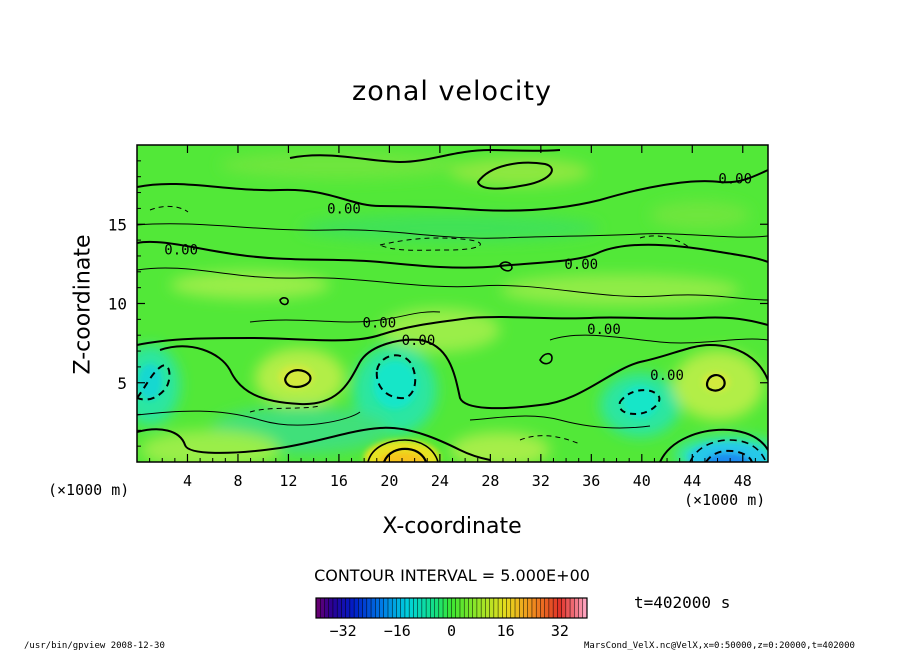  I want to click on x-tick-label: 44, so click(692, 481).